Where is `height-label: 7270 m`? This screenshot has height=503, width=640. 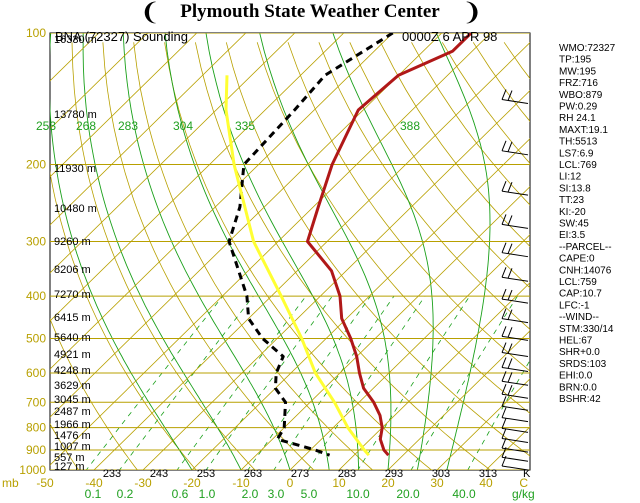 height-label: 7270 m is located at coordinates (72, 295).